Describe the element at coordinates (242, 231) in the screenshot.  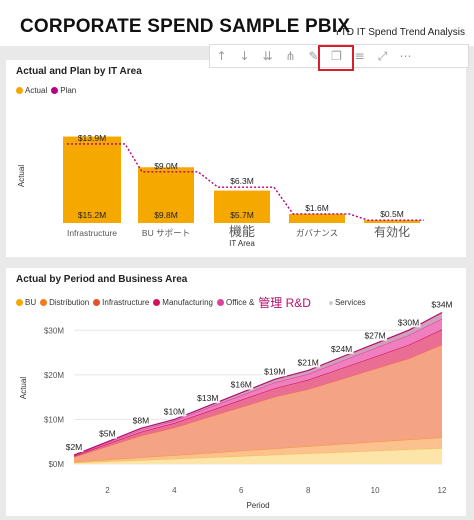
I see `x-axis-tick-label: 機能` at that location.